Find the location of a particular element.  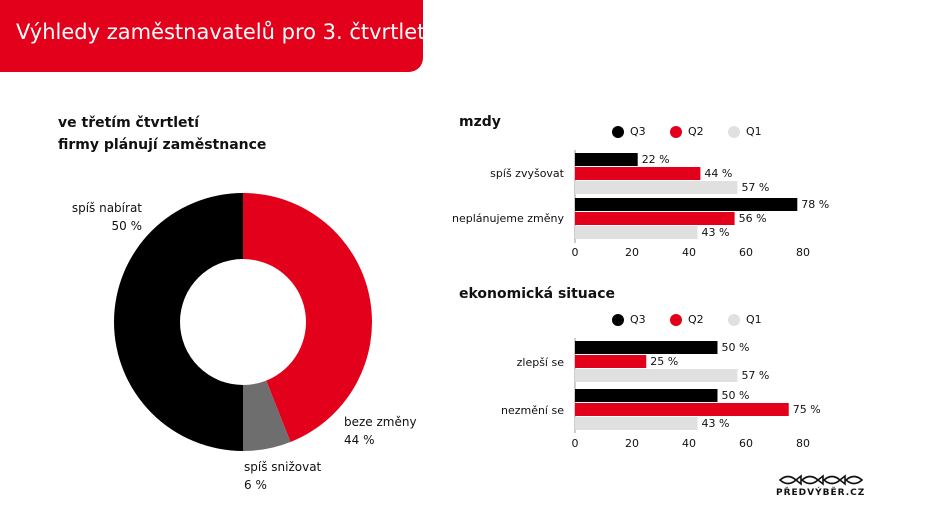

label-snizovat: spíš snižovat 6 % is located at coordinates (282, 476).